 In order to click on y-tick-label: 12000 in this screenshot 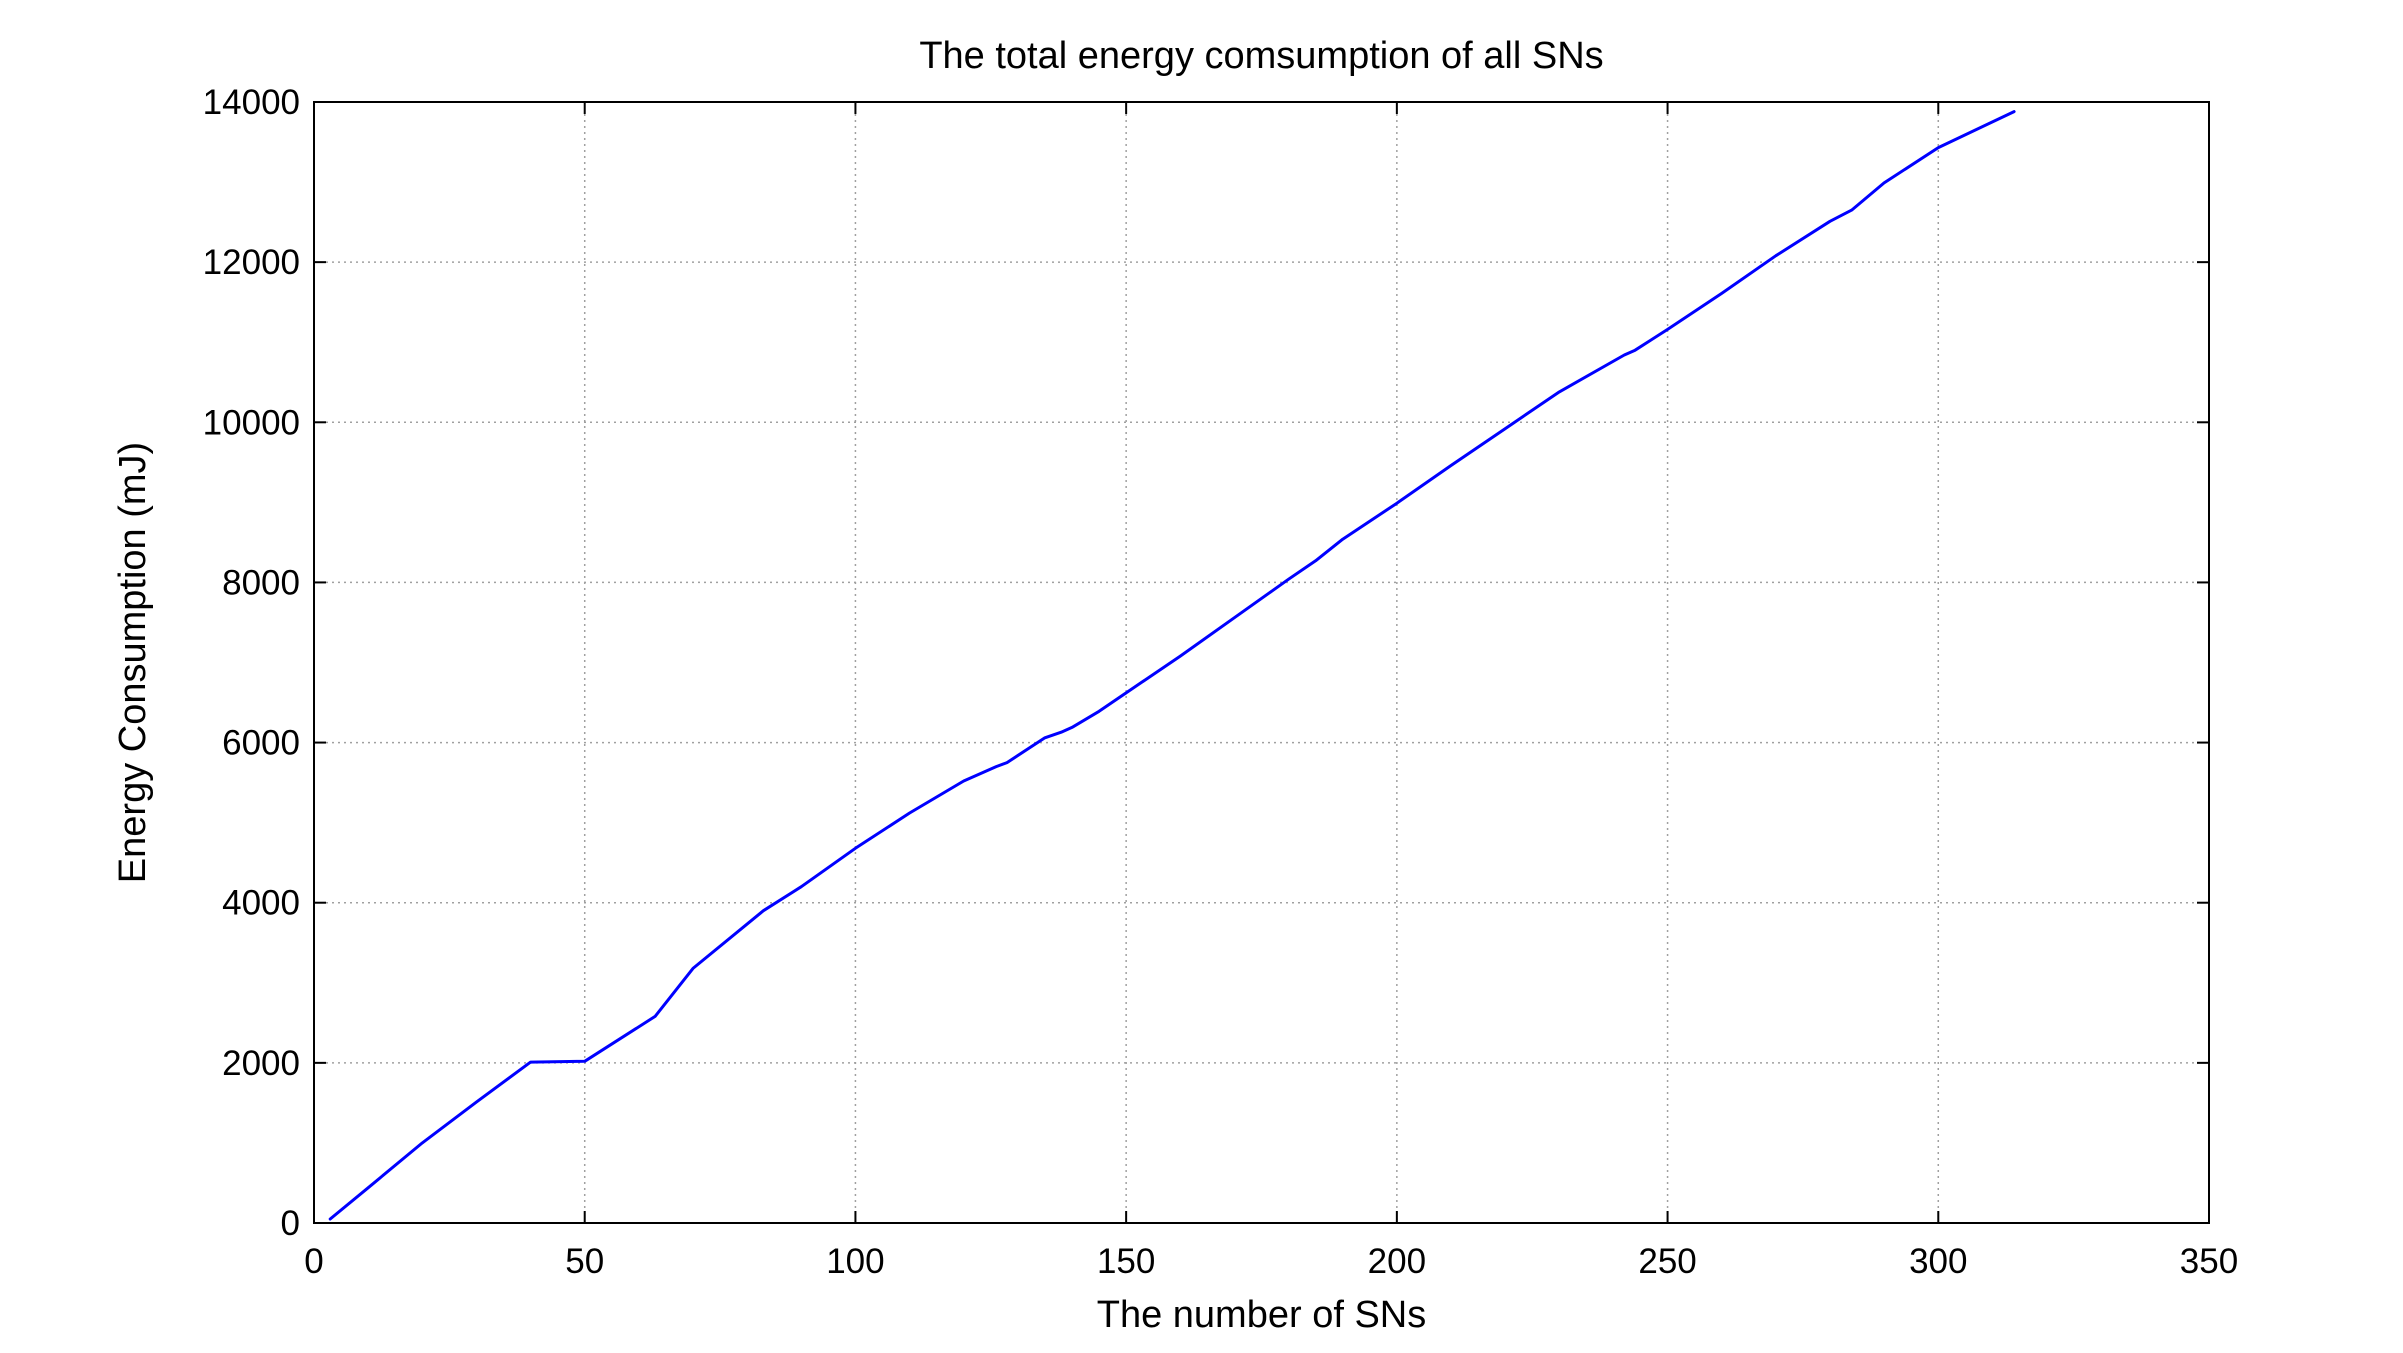, I will do `click(251, 262)`.